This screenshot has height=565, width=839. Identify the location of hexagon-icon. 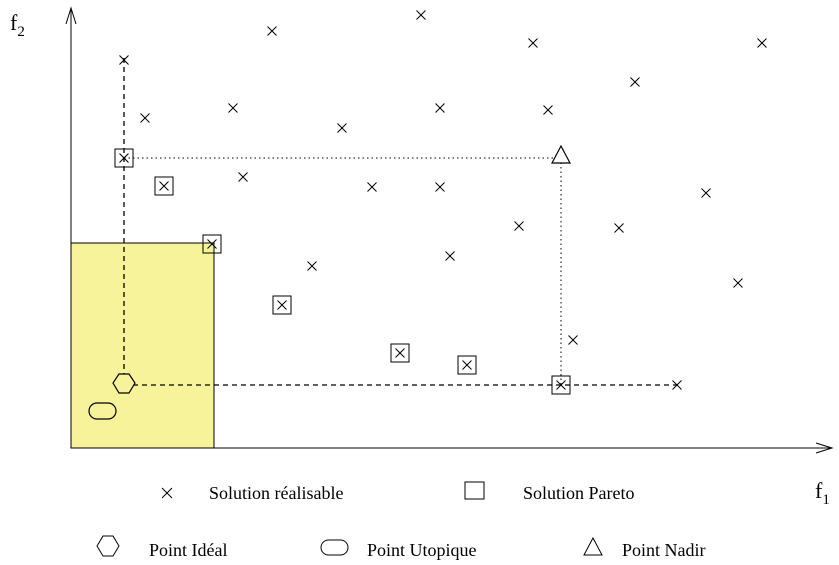
(108, 546).